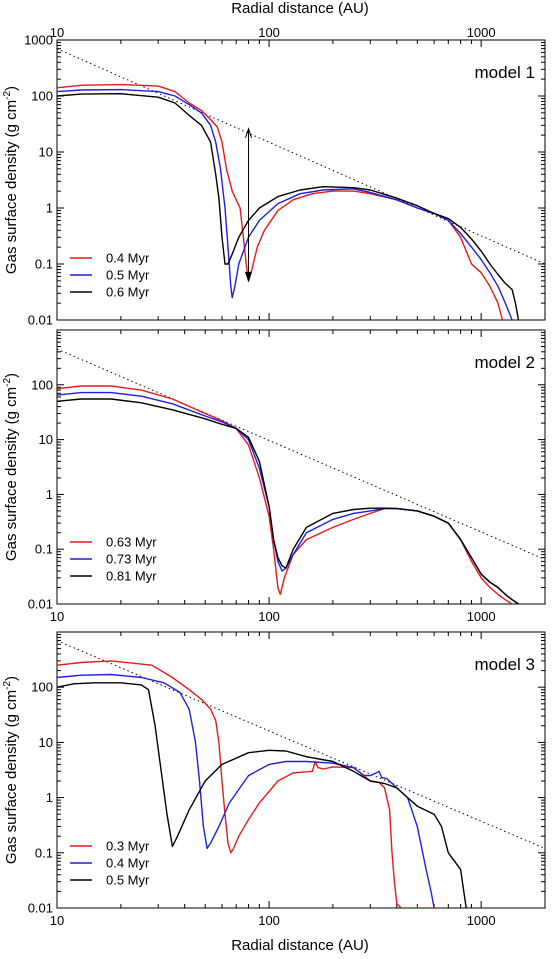 The width and height of the screenshot is (553, 959). I want to click on legend: 0.63 Myr 0.73 Myr 0.81 Myr, so click(113, 559).